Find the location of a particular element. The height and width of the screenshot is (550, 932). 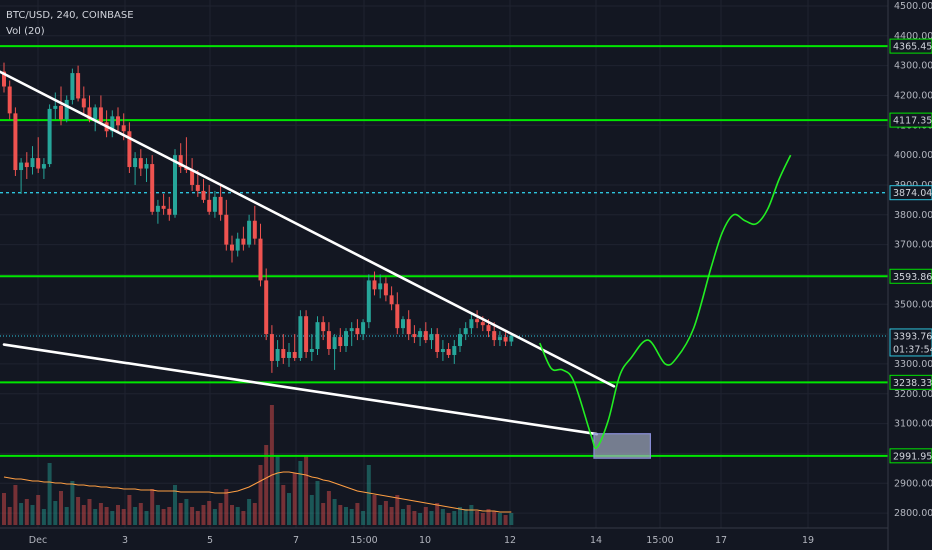

level-tag-0: 4365.45 is located at coordinates (910, 46).